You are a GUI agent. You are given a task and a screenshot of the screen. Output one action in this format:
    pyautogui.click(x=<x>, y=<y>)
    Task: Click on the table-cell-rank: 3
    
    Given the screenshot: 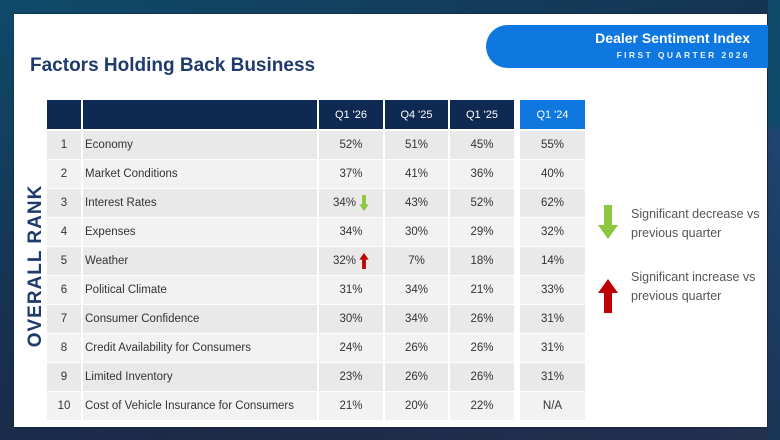 What is the action you would take?
    pyautogui.click(x=64, y=203)
    